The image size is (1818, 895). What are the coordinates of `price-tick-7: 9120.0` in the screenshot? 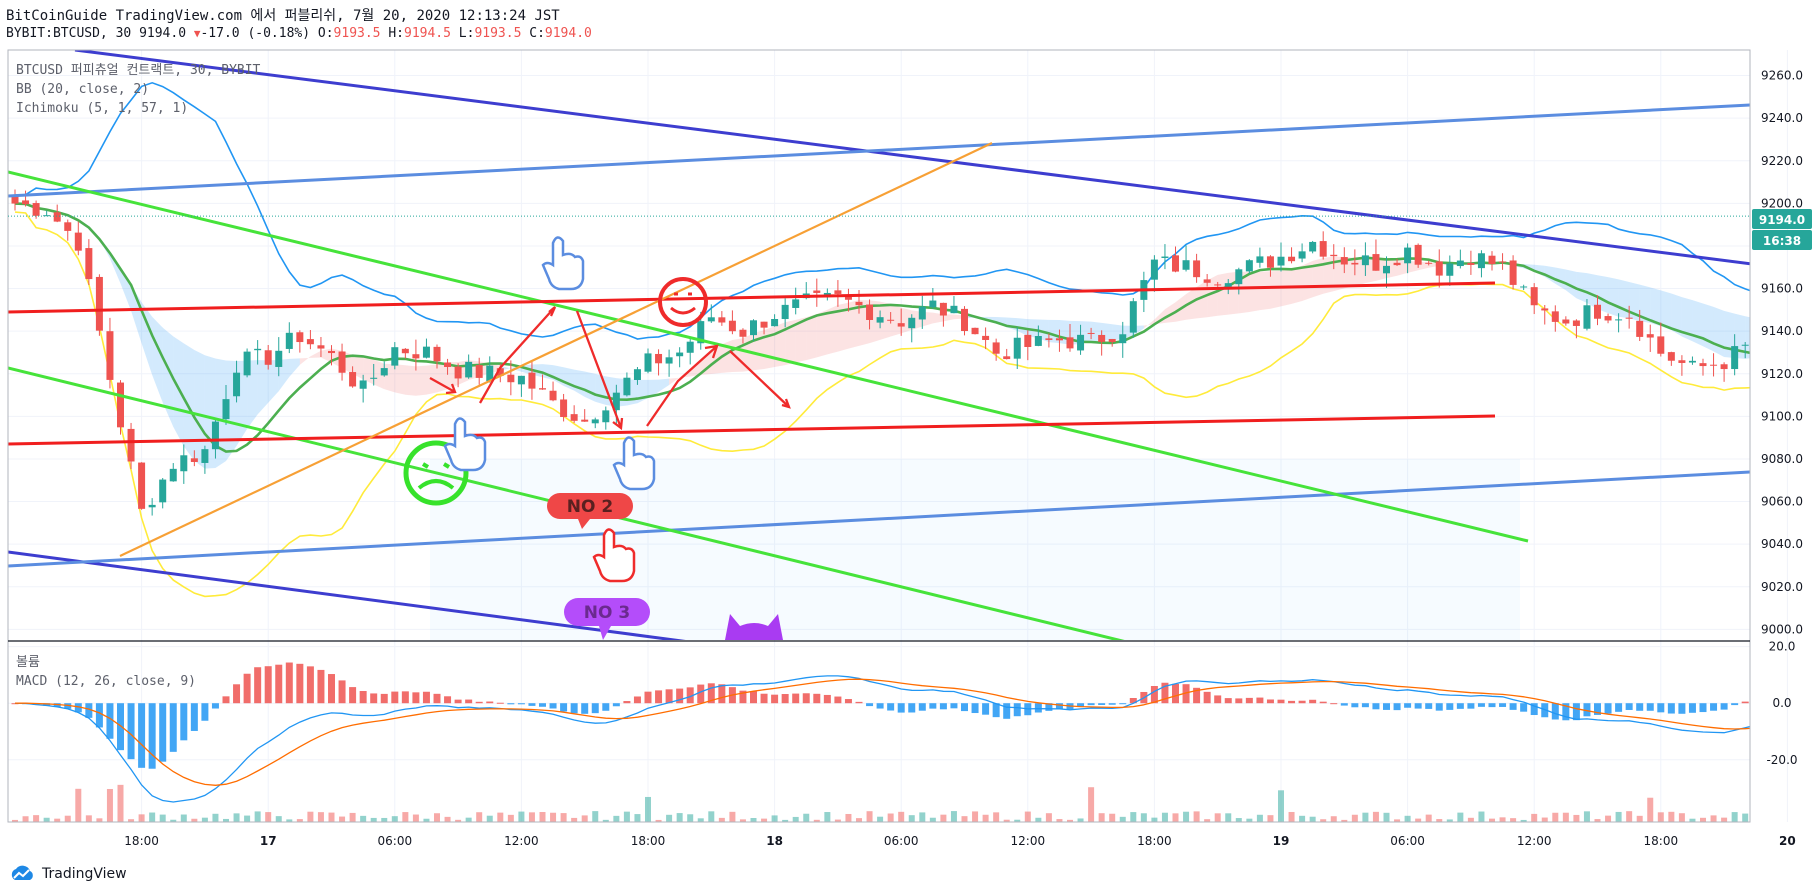 It's located at (1782, 374).